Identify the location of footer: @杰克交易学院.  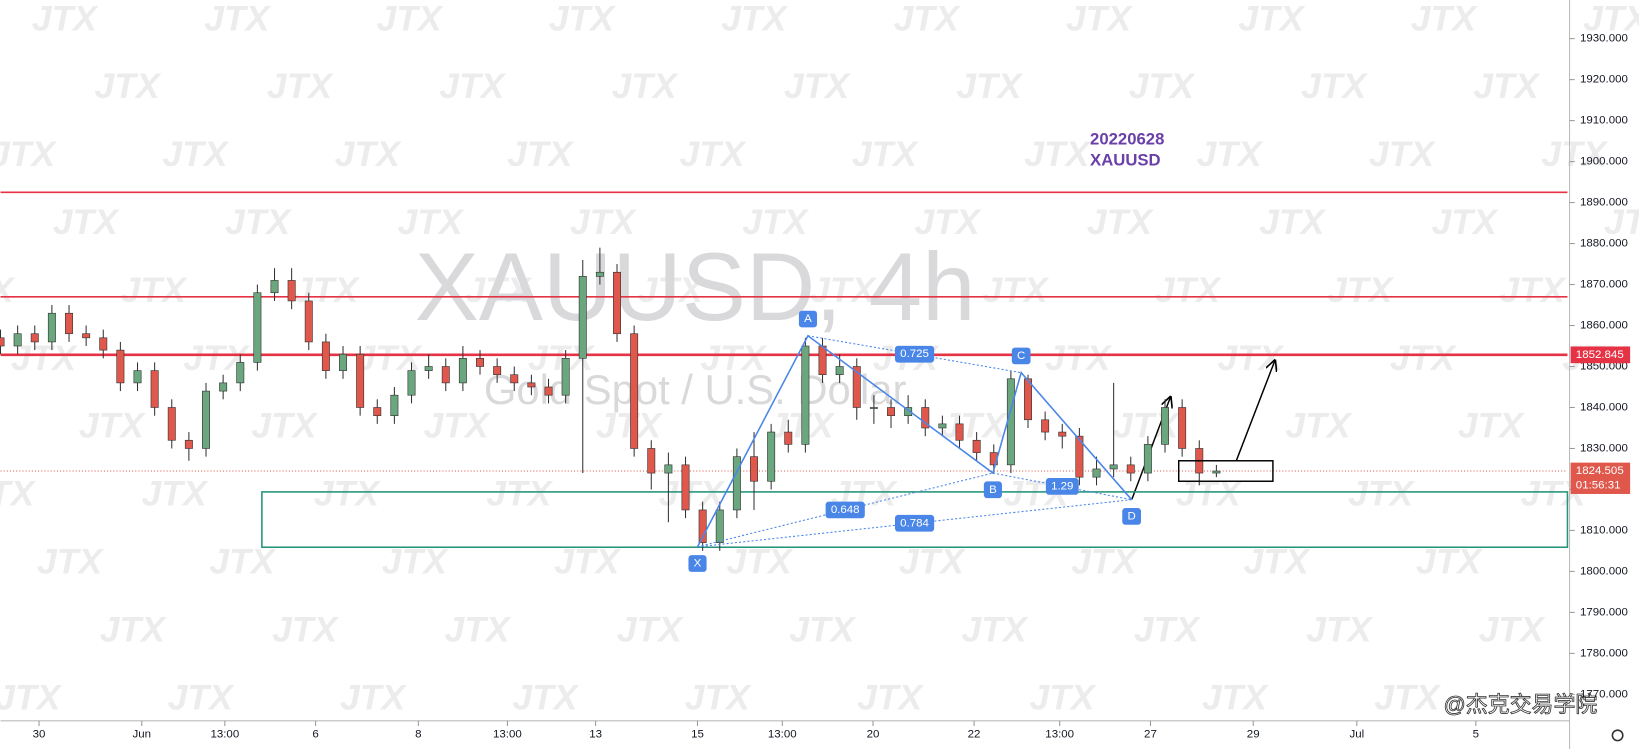
(1521, 704).